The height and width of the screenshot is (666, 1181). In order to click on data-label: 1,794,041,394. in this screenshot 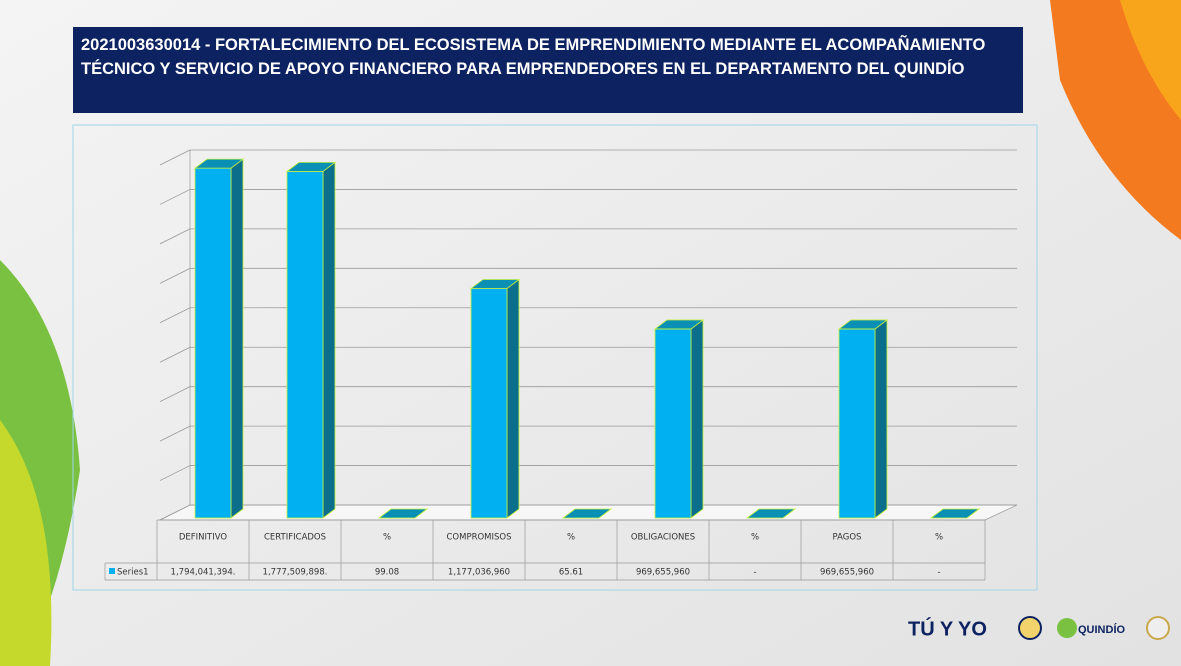, I will do `click(203, 573)`.